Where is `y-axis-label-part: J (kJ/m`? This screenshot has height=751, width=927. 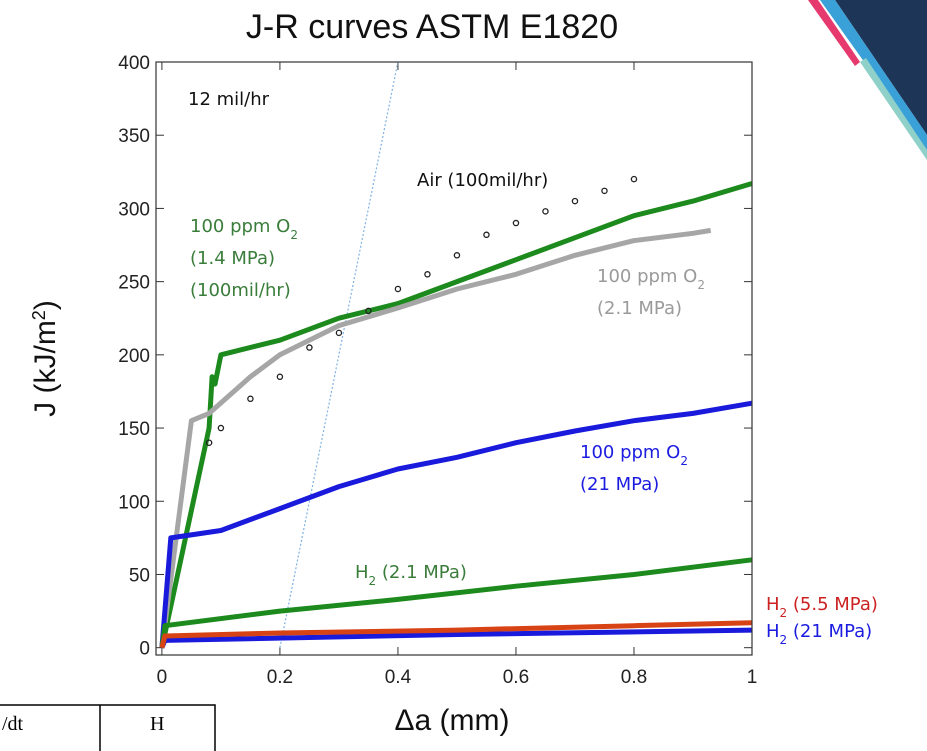
y-axis-label-part: J (kJ/m is located at coordinates (45, 368).